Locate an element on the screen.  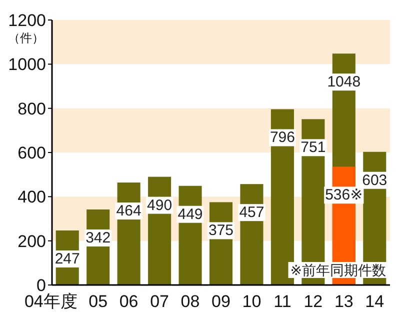
data-label: 796 is located at coordinates (282, 137).